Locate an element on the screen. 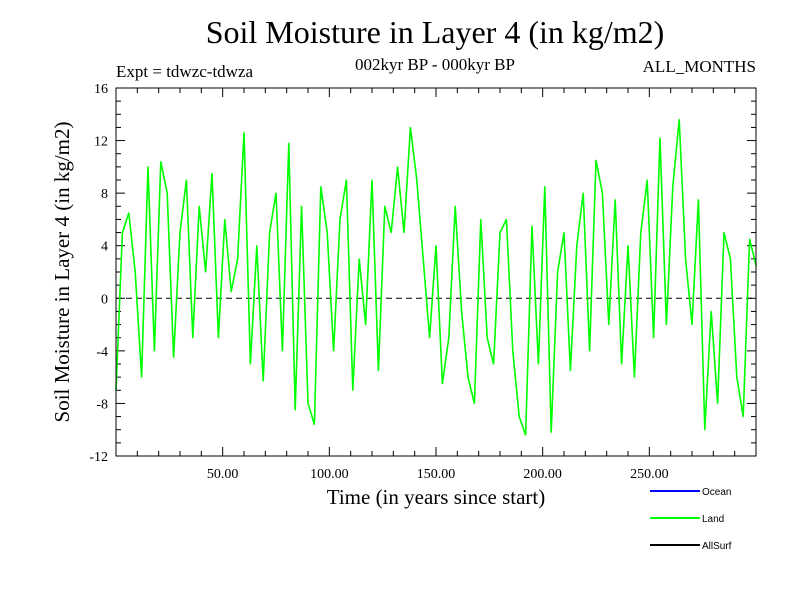  y-tick-label: -4 is located at coordinates (102, 352).